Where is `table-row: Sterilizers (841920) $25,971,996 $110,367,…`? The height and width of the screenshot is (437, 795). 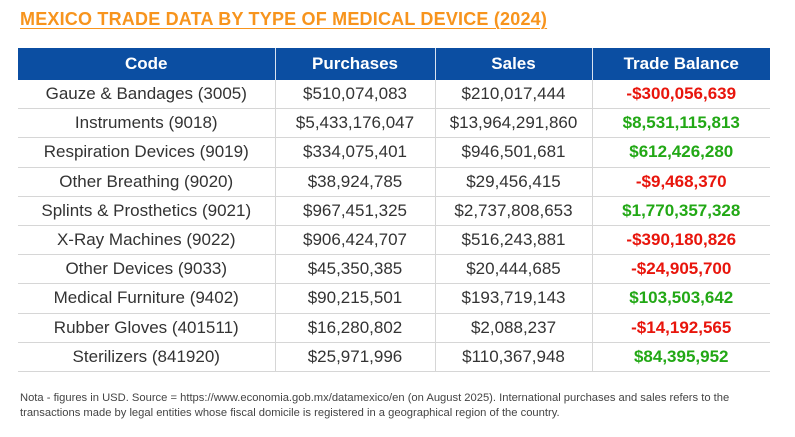 table-row: Sterilizers (841920) $25,971,996 $110,367,… is located at coordinates (394, 357).